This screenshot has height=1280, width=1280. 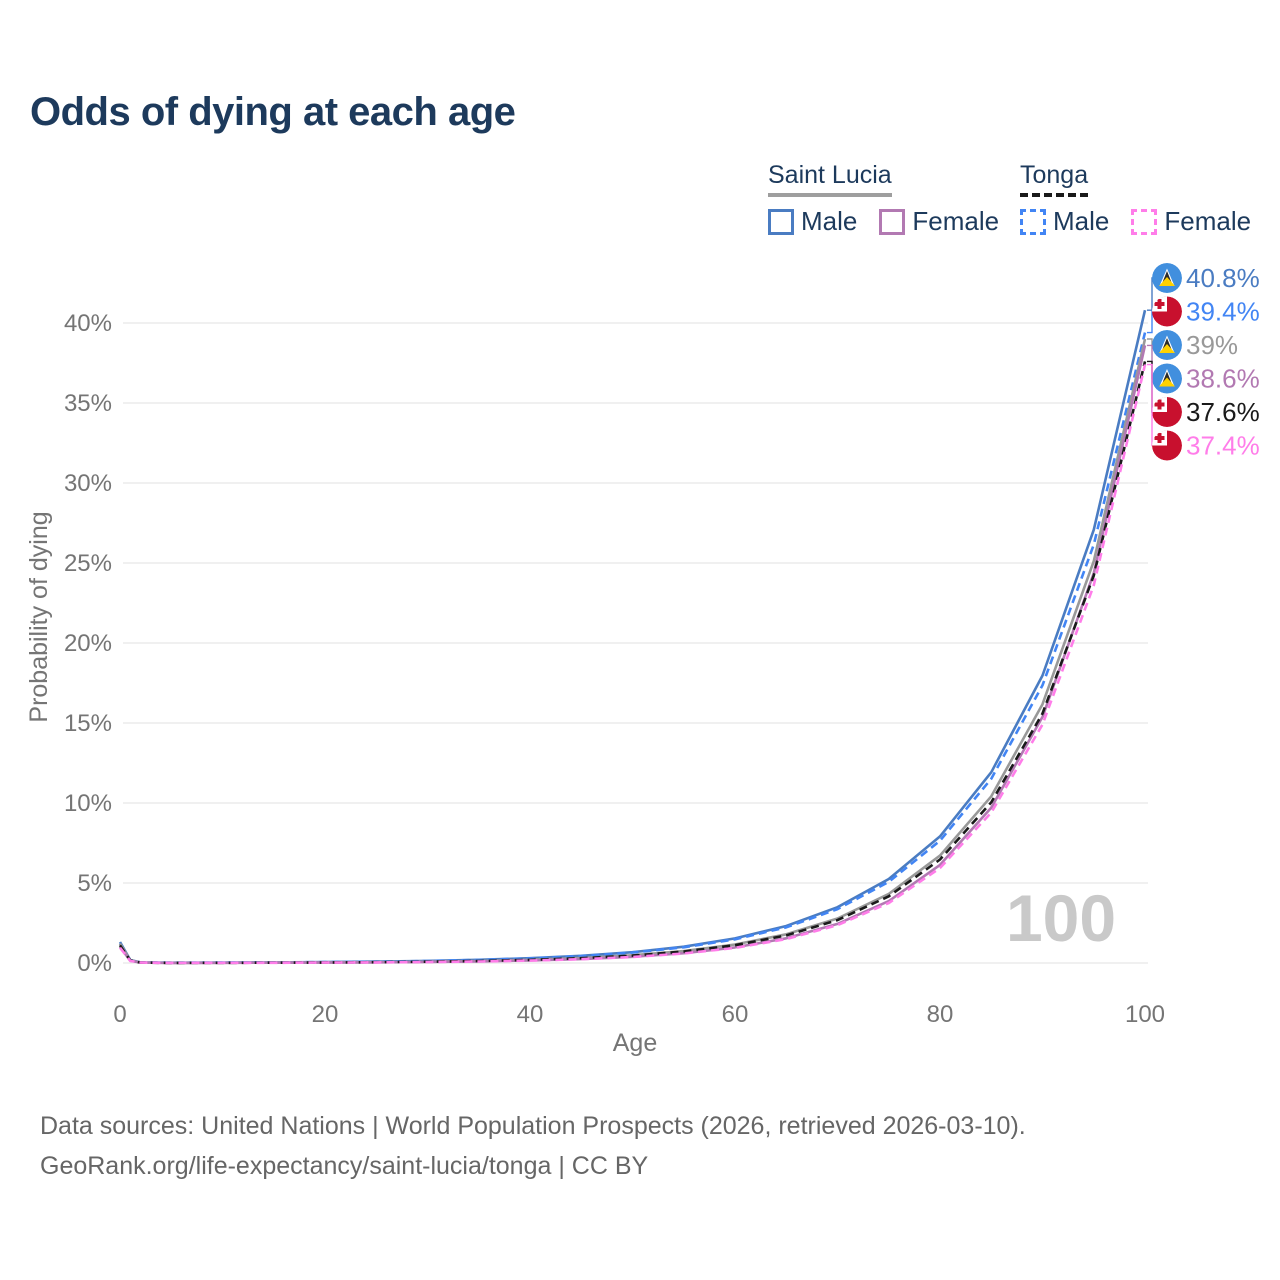 I want to click on y-axis-title: Probability of dying, so click(x=39, y=616).